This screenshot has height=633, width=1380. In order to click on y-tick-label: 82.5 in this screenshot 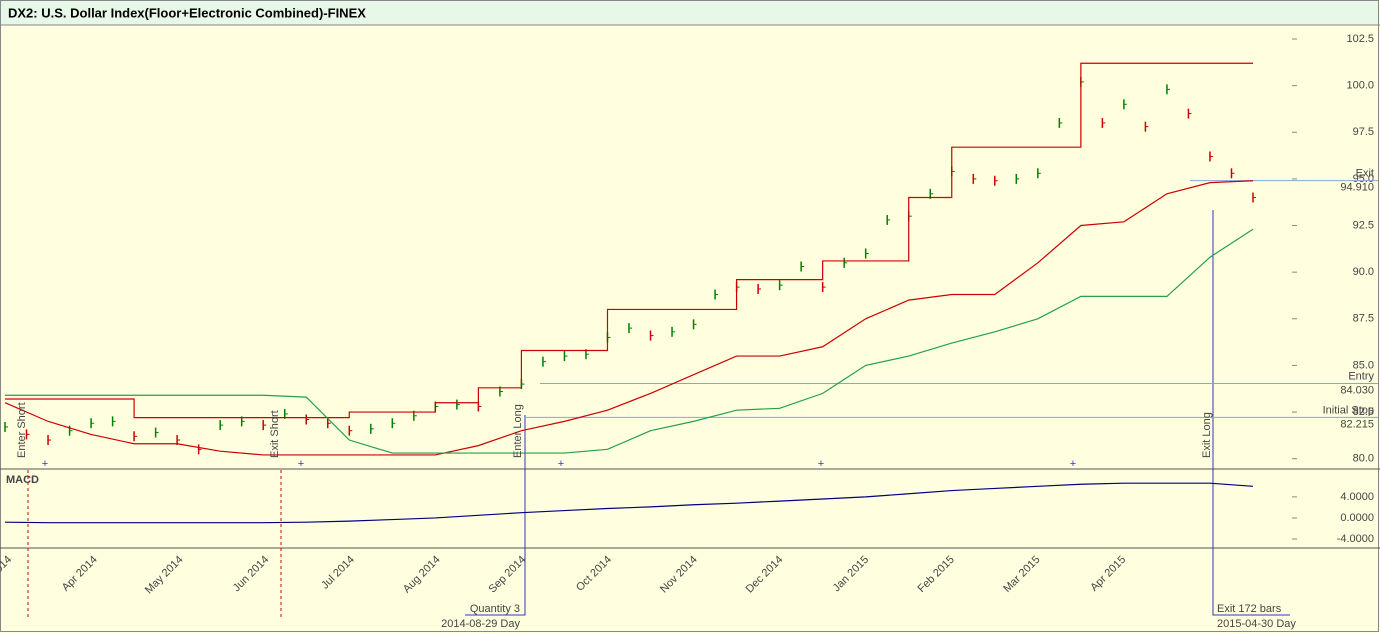, I will do `click(1363, 412)`.